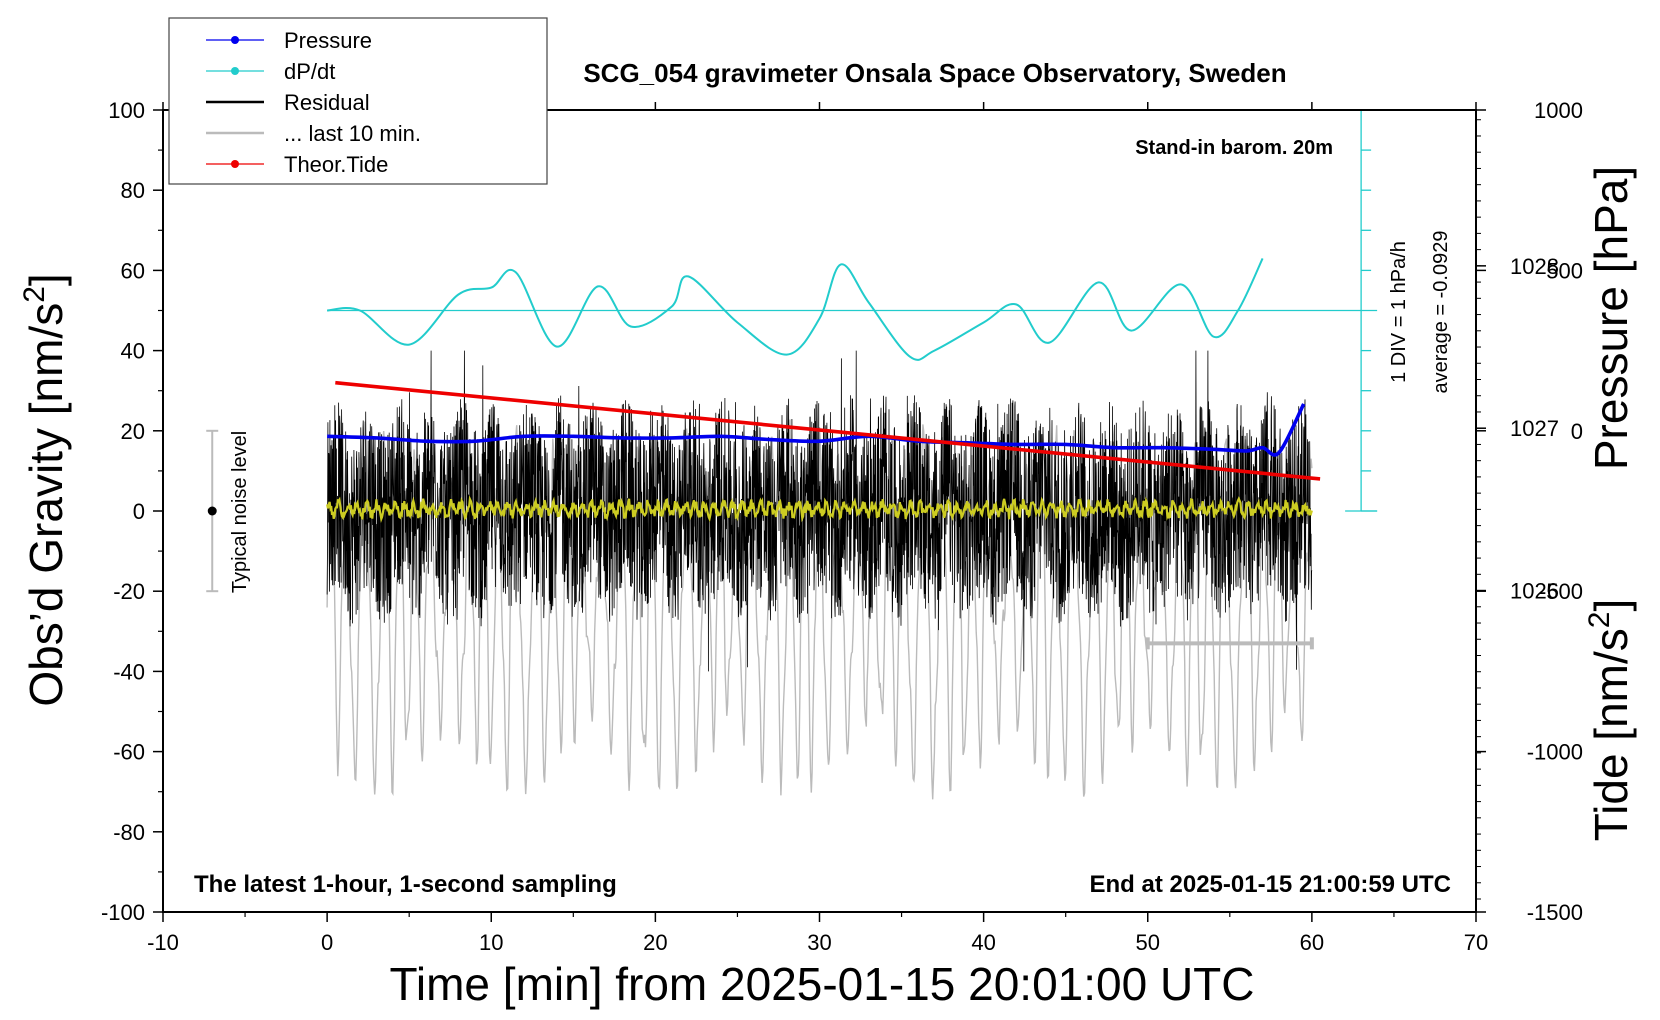 This screenshot has height=1020, width=1660. What do you see at coordinates (129, 752) in the screenshot?
I see `y-tick-label: -60` at bounding box center [129, 752].